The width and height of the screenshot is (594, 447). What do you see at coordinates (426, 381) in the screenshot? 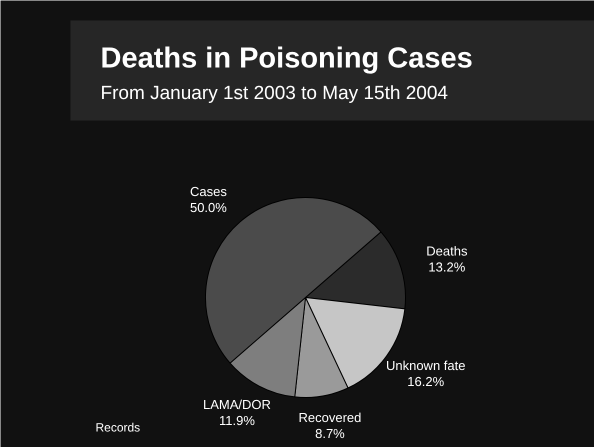
I see `data-label: 16.2%` at bounding box center [426, 381].